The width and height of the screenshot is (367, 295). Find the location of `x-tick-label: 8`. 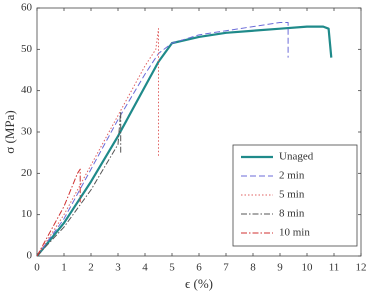

x-tick-label: 8 is located at coordinates (253, 268).